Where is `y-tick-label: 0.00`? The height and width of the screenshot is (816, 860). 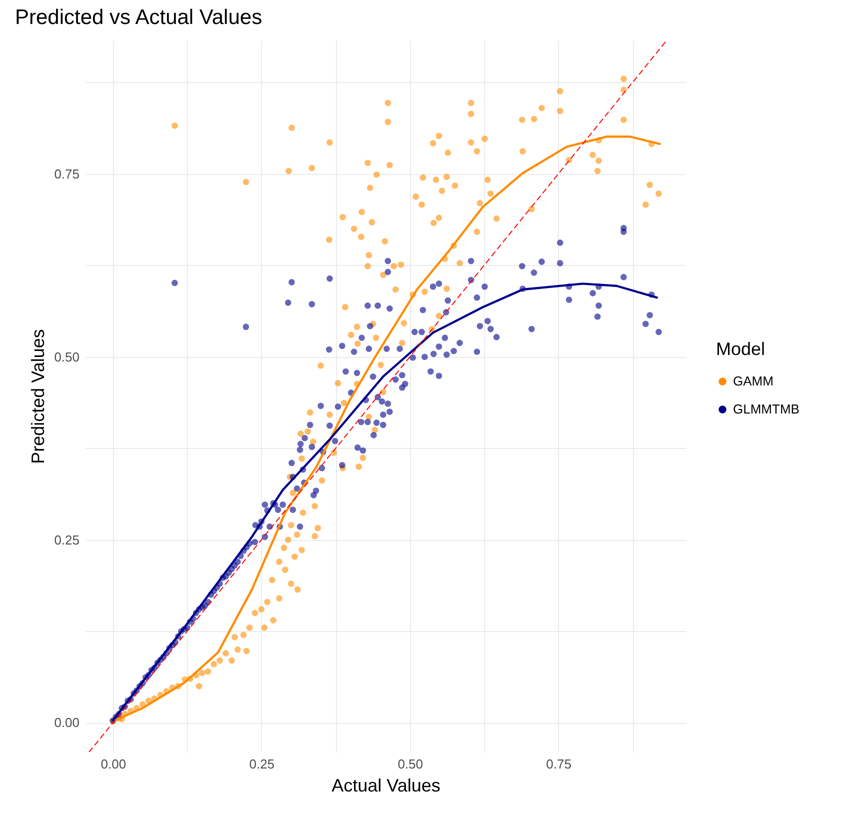 y-tick-label: 0.00 is located at coordinates (67, 722).